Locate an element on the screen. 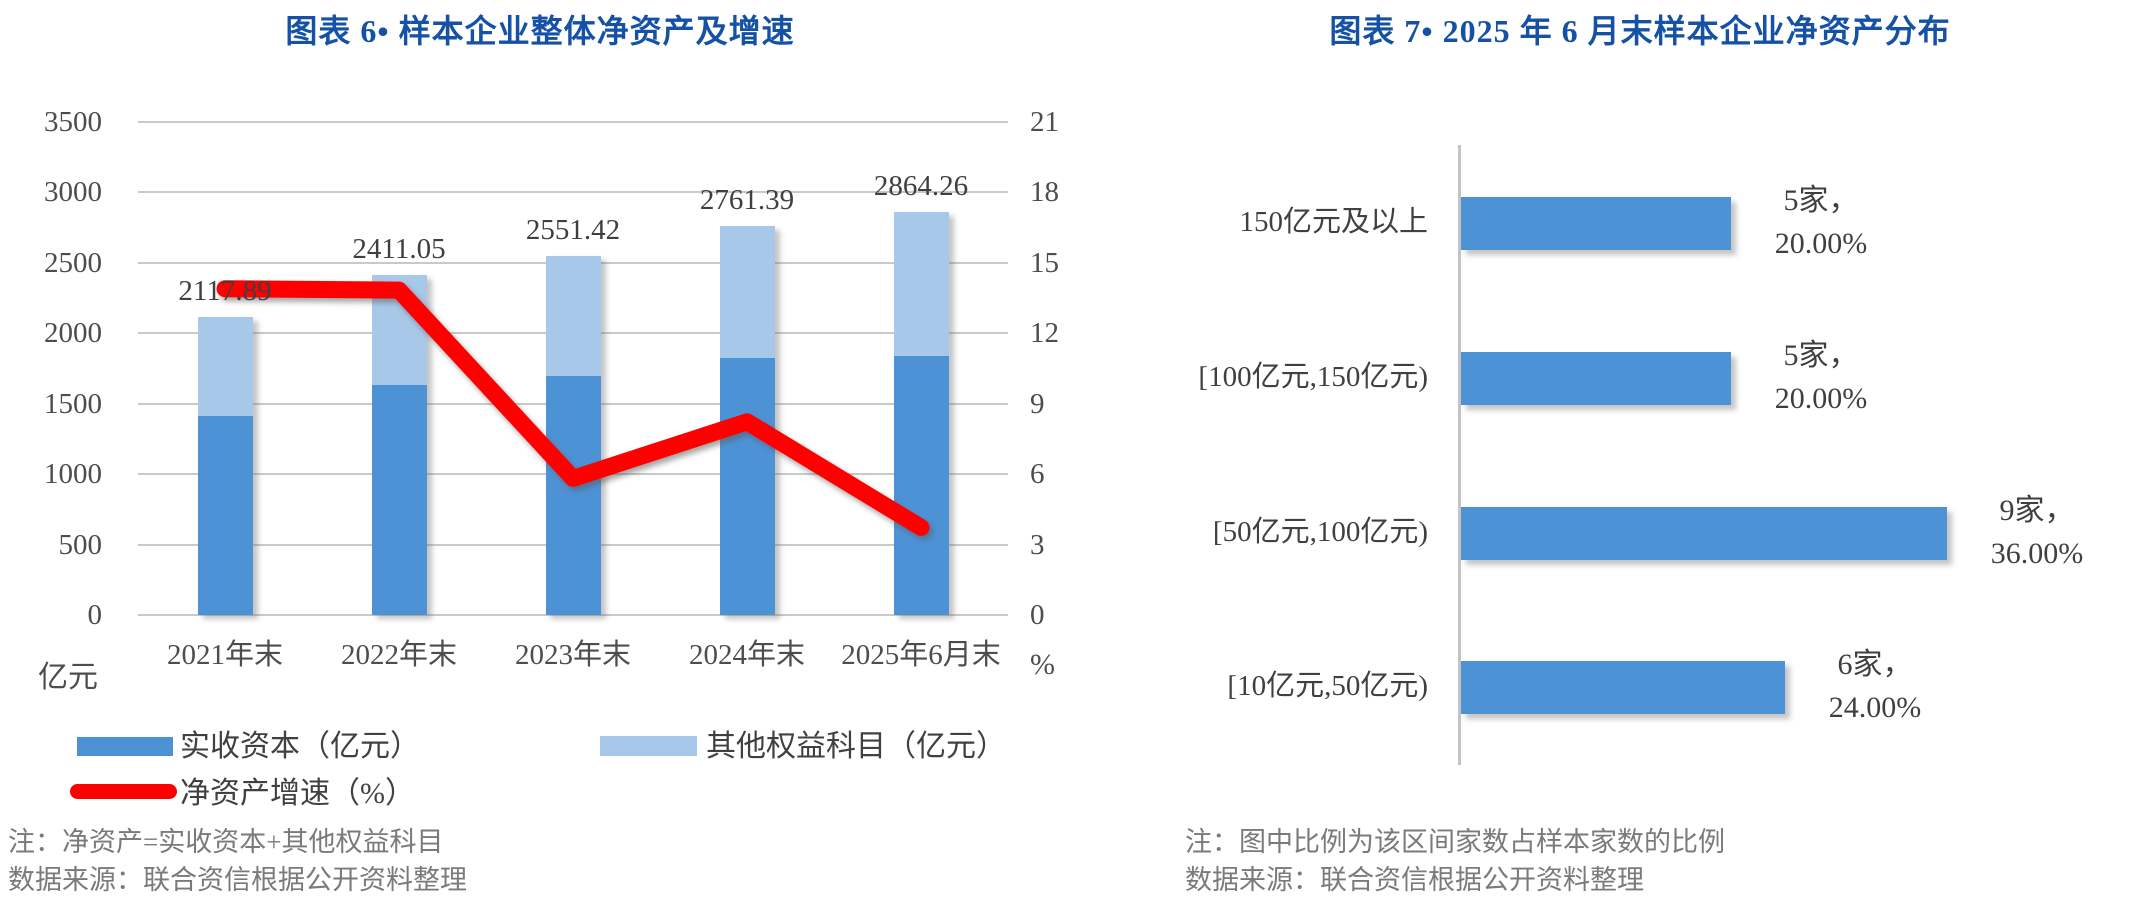 The width and height of the screenshot is (2140, 916). left-axis-tick: 0 is located at coordinates (95, 615).